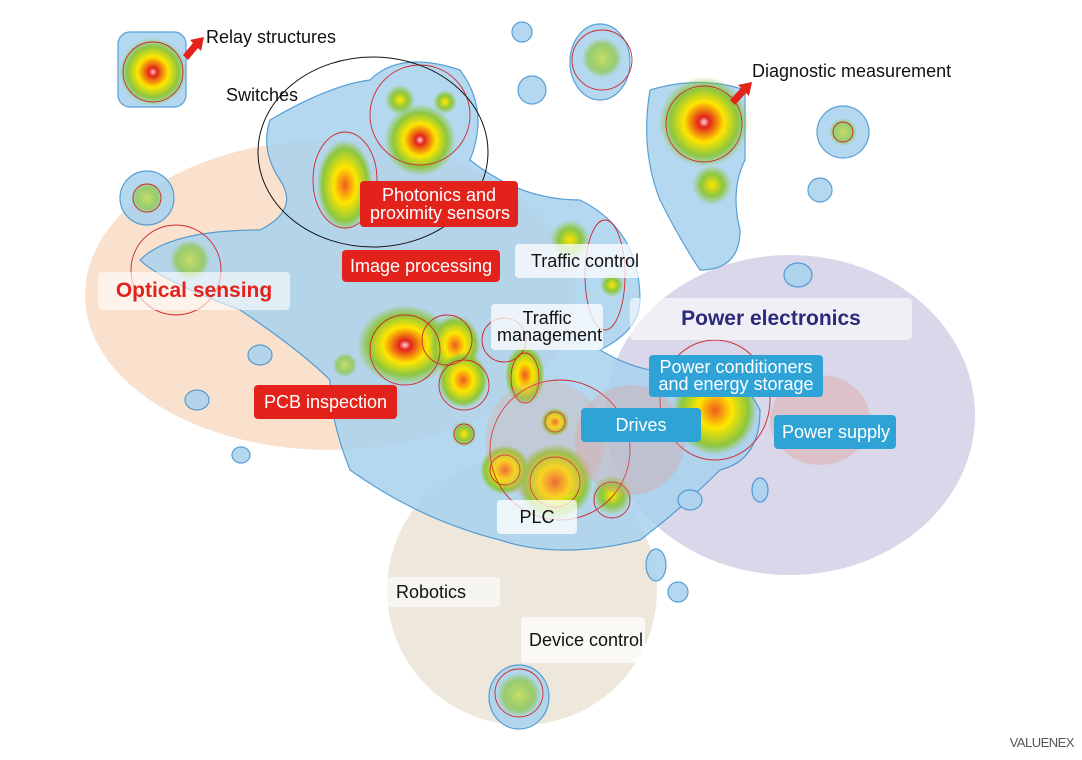 Image resolution: width=1082 pixels, height=760 pixels. I want to click on switches-ring, so click(373, 152).